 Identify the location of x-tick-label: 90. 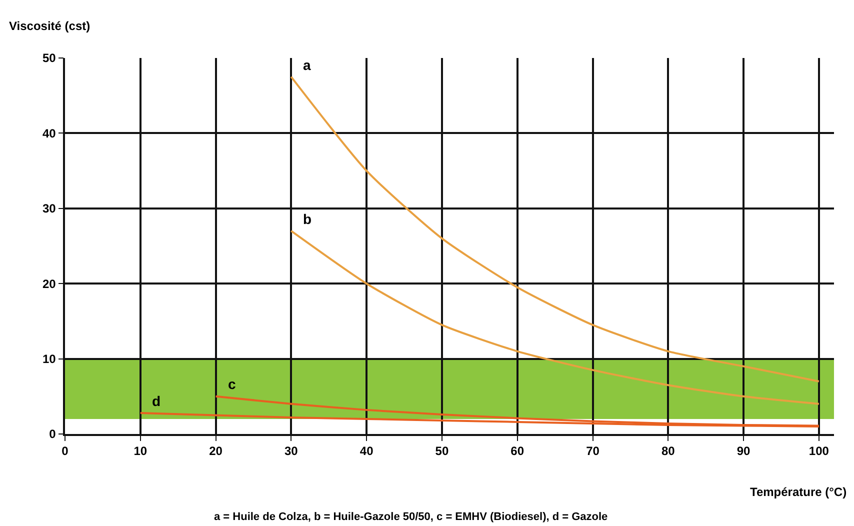
(743, 451).